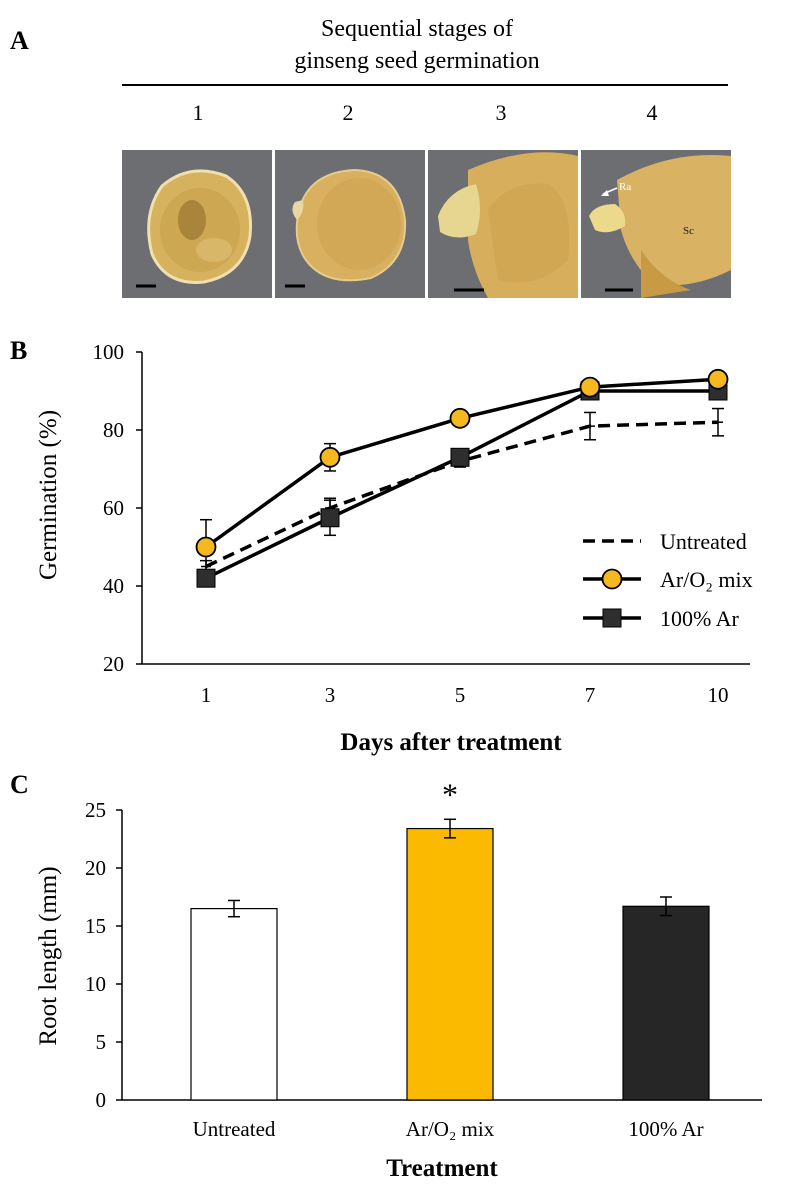 The width and height of the screenshot is (792, 1190). What do you see at coordinates (718, 695) in the screenshot?
I see `germination-x-tick-label: 10` at bounding box center [718, 695].